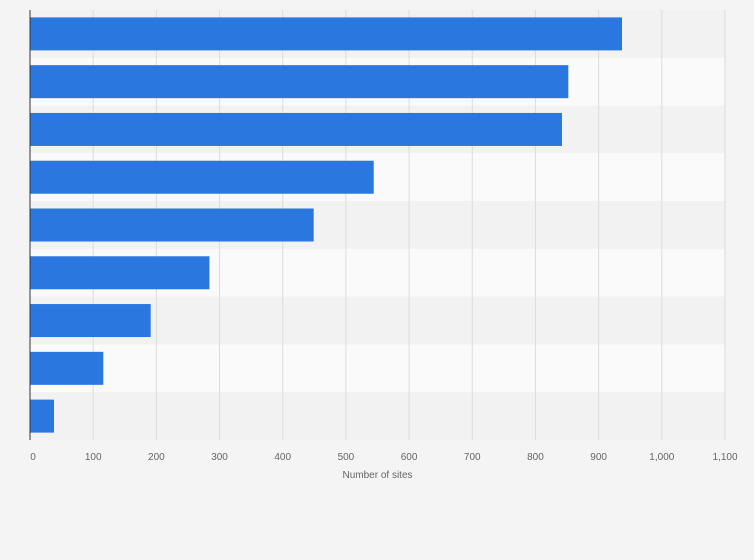 This screenshot has width=754, height=560. I want to click on x-tick-label: 600, so click(409, 457).